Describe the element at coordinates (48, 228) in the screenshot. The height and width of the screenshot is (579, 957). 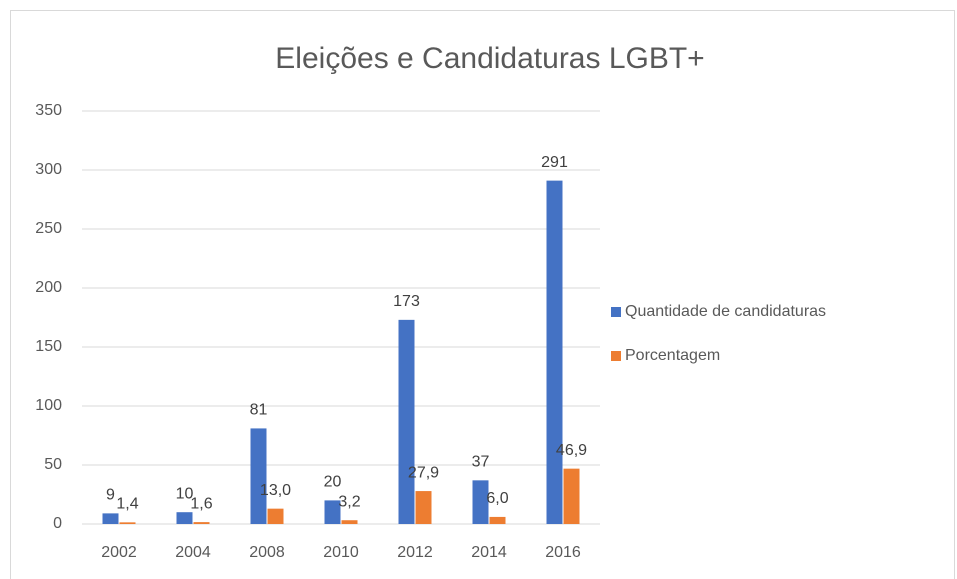
I see `y-tick-label: 250` at that location.